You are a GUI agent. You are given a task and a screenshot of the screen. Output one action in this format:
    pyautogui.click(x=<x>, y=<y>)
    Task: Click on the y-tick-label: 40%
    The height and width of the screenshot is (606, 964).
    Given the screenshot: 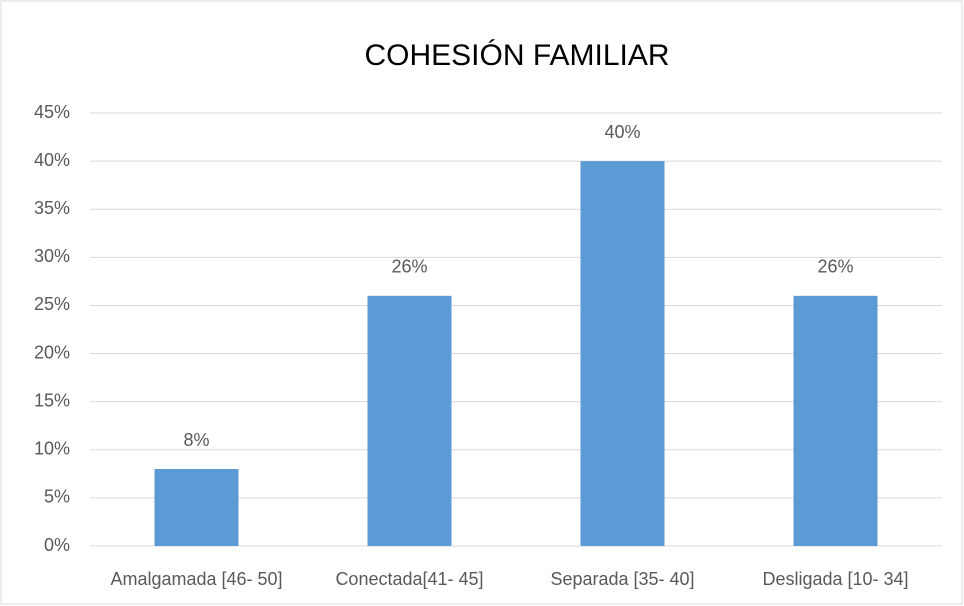 What is the action you would take?
    pyautogui.click(x=52, y=160)
    